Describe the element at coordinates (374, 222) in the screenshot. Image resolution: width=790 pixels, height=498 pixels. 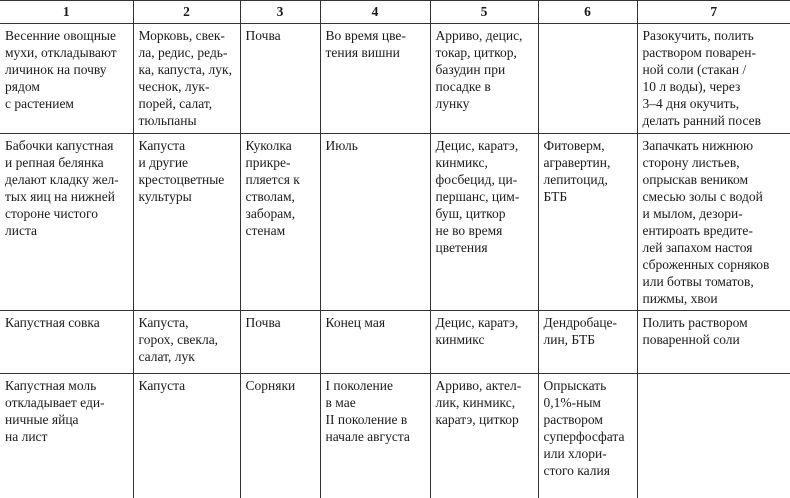
I see `table-cell-col-4: Июль` at that location.